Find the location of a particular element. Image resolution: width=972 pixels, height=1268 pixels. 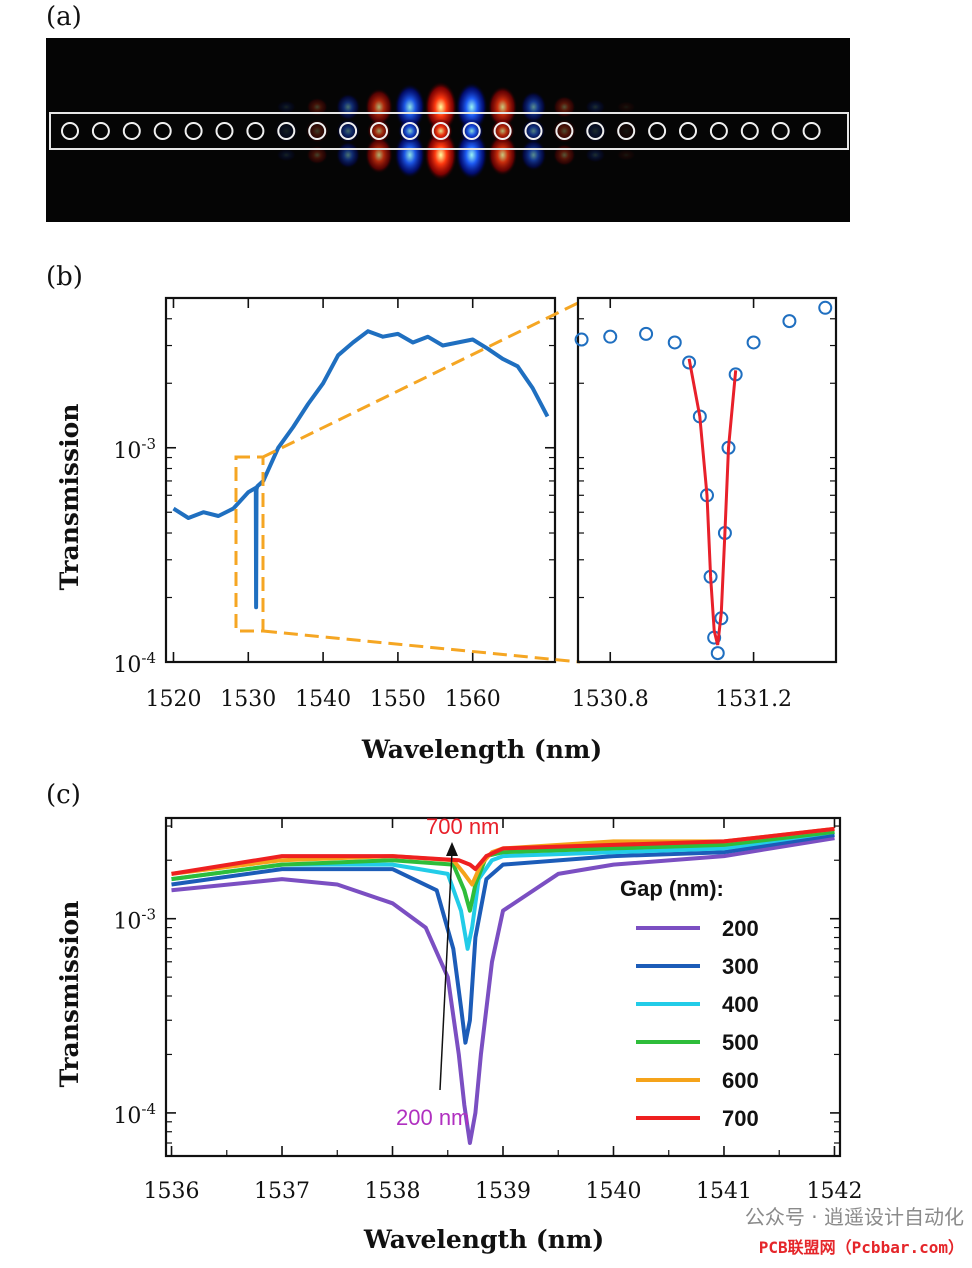

watermark: 公众号 · 逍遥设计自动化 PCB联盟网（Pcbbar.com） is located at coordinates (854, 1229).